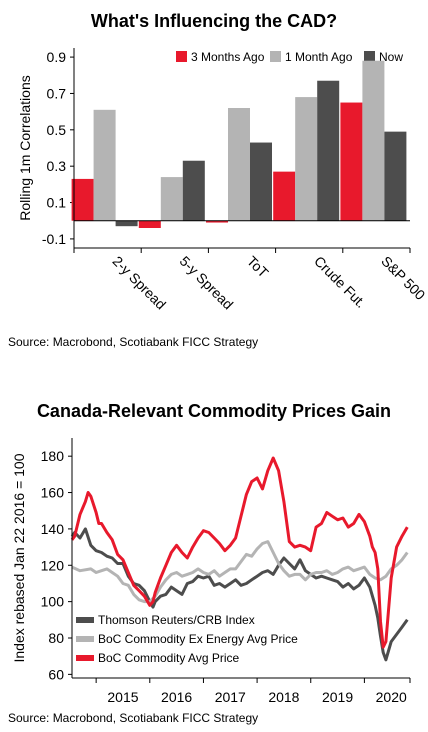  What do you see at coordinates (230, 697) in the screenshot?
I see `x-tick-label: 2017` at bounding box center [230, 697].